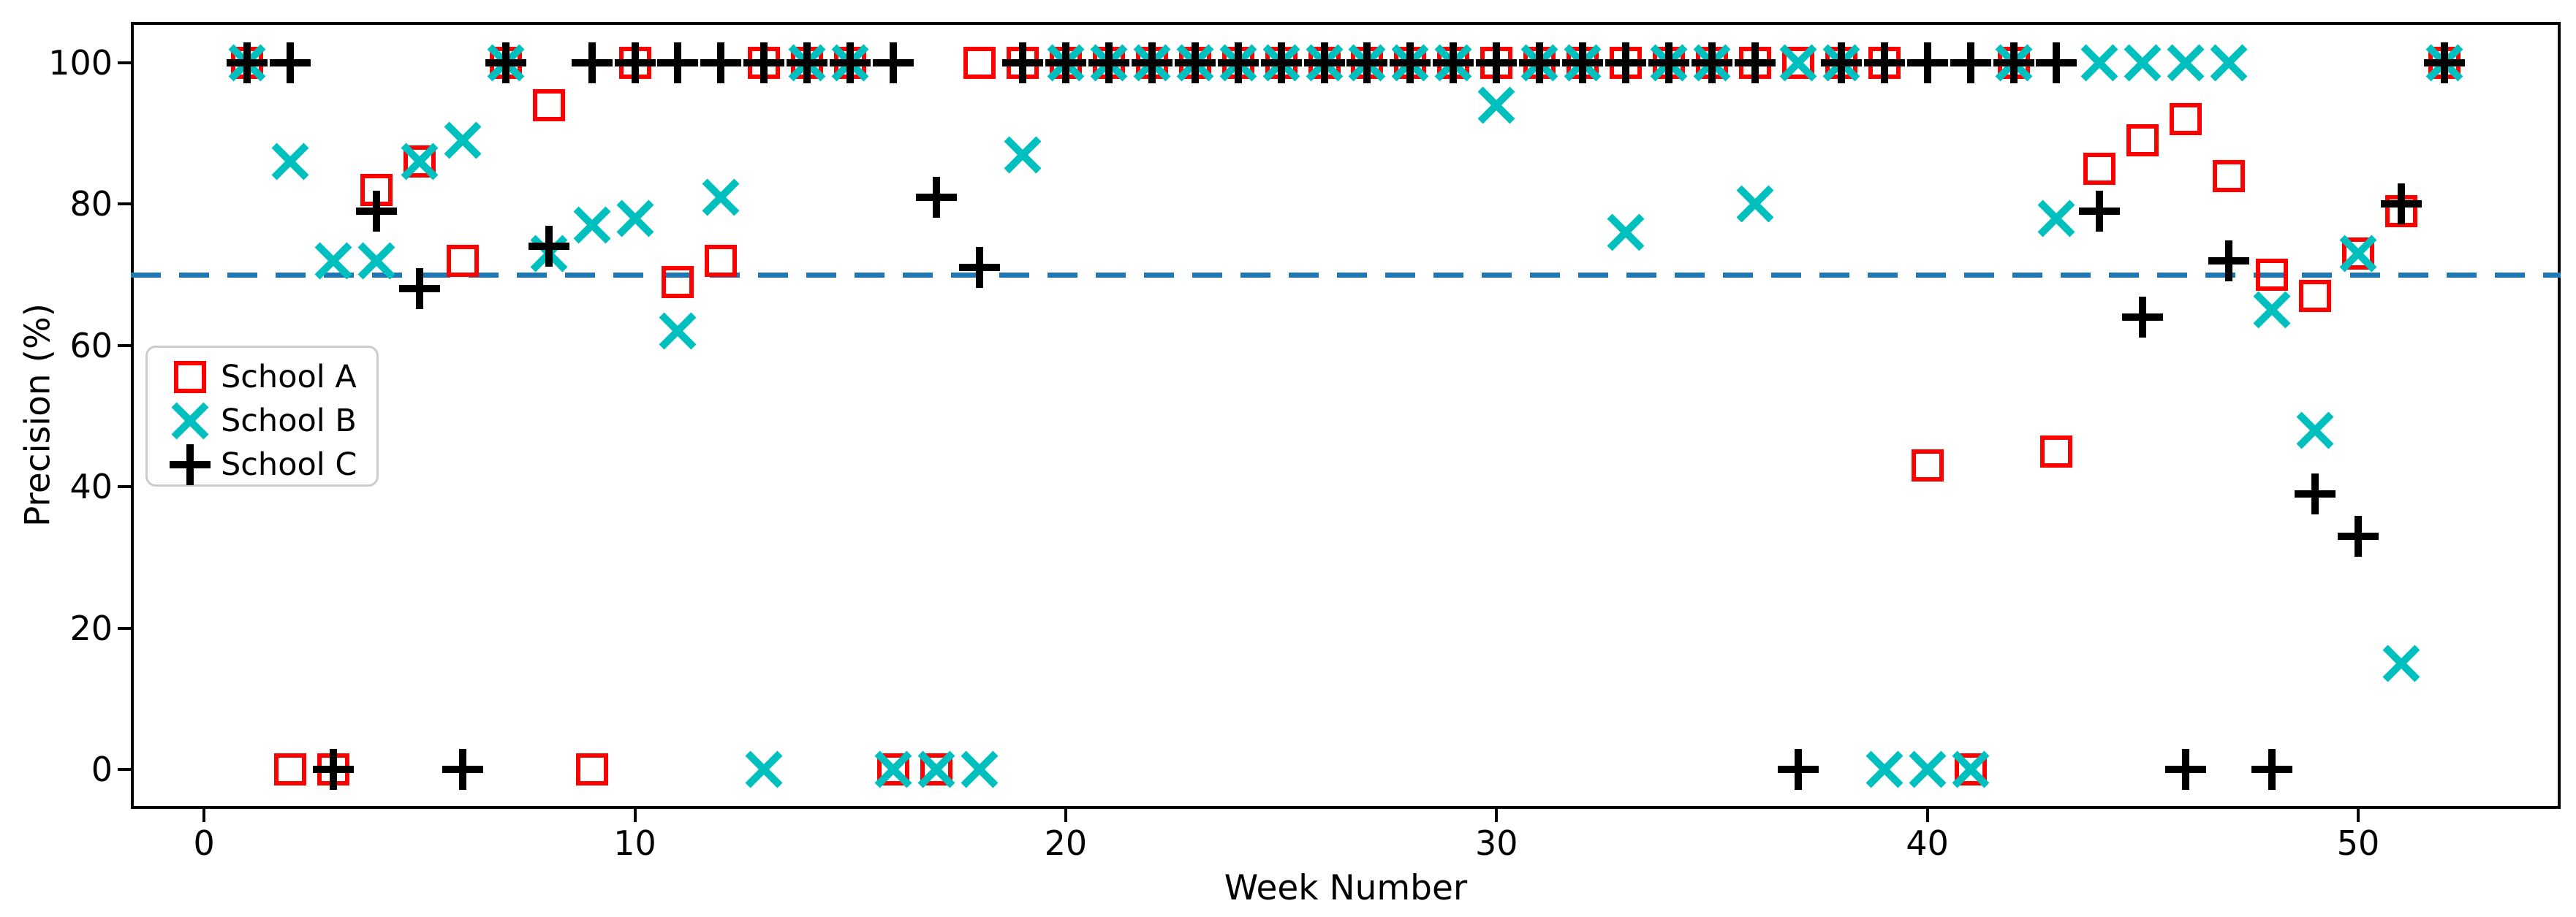  Describe the element at coordinates (2358, 843) in the screenshot. I see `x-tick-label-50: 50` at that location.